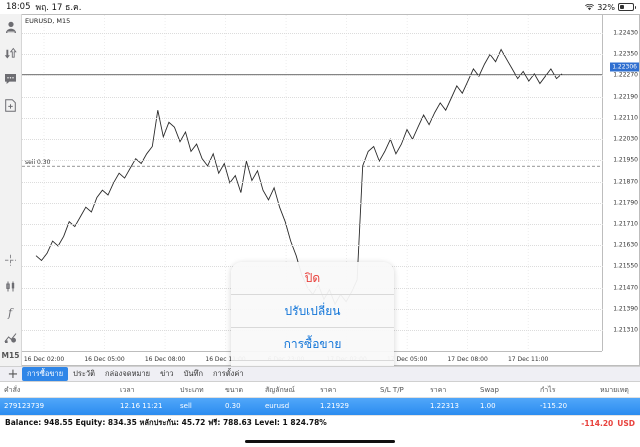 The width and height of the screenshot is (640, 447). I want to click on battery-icon, so click(627, 7).